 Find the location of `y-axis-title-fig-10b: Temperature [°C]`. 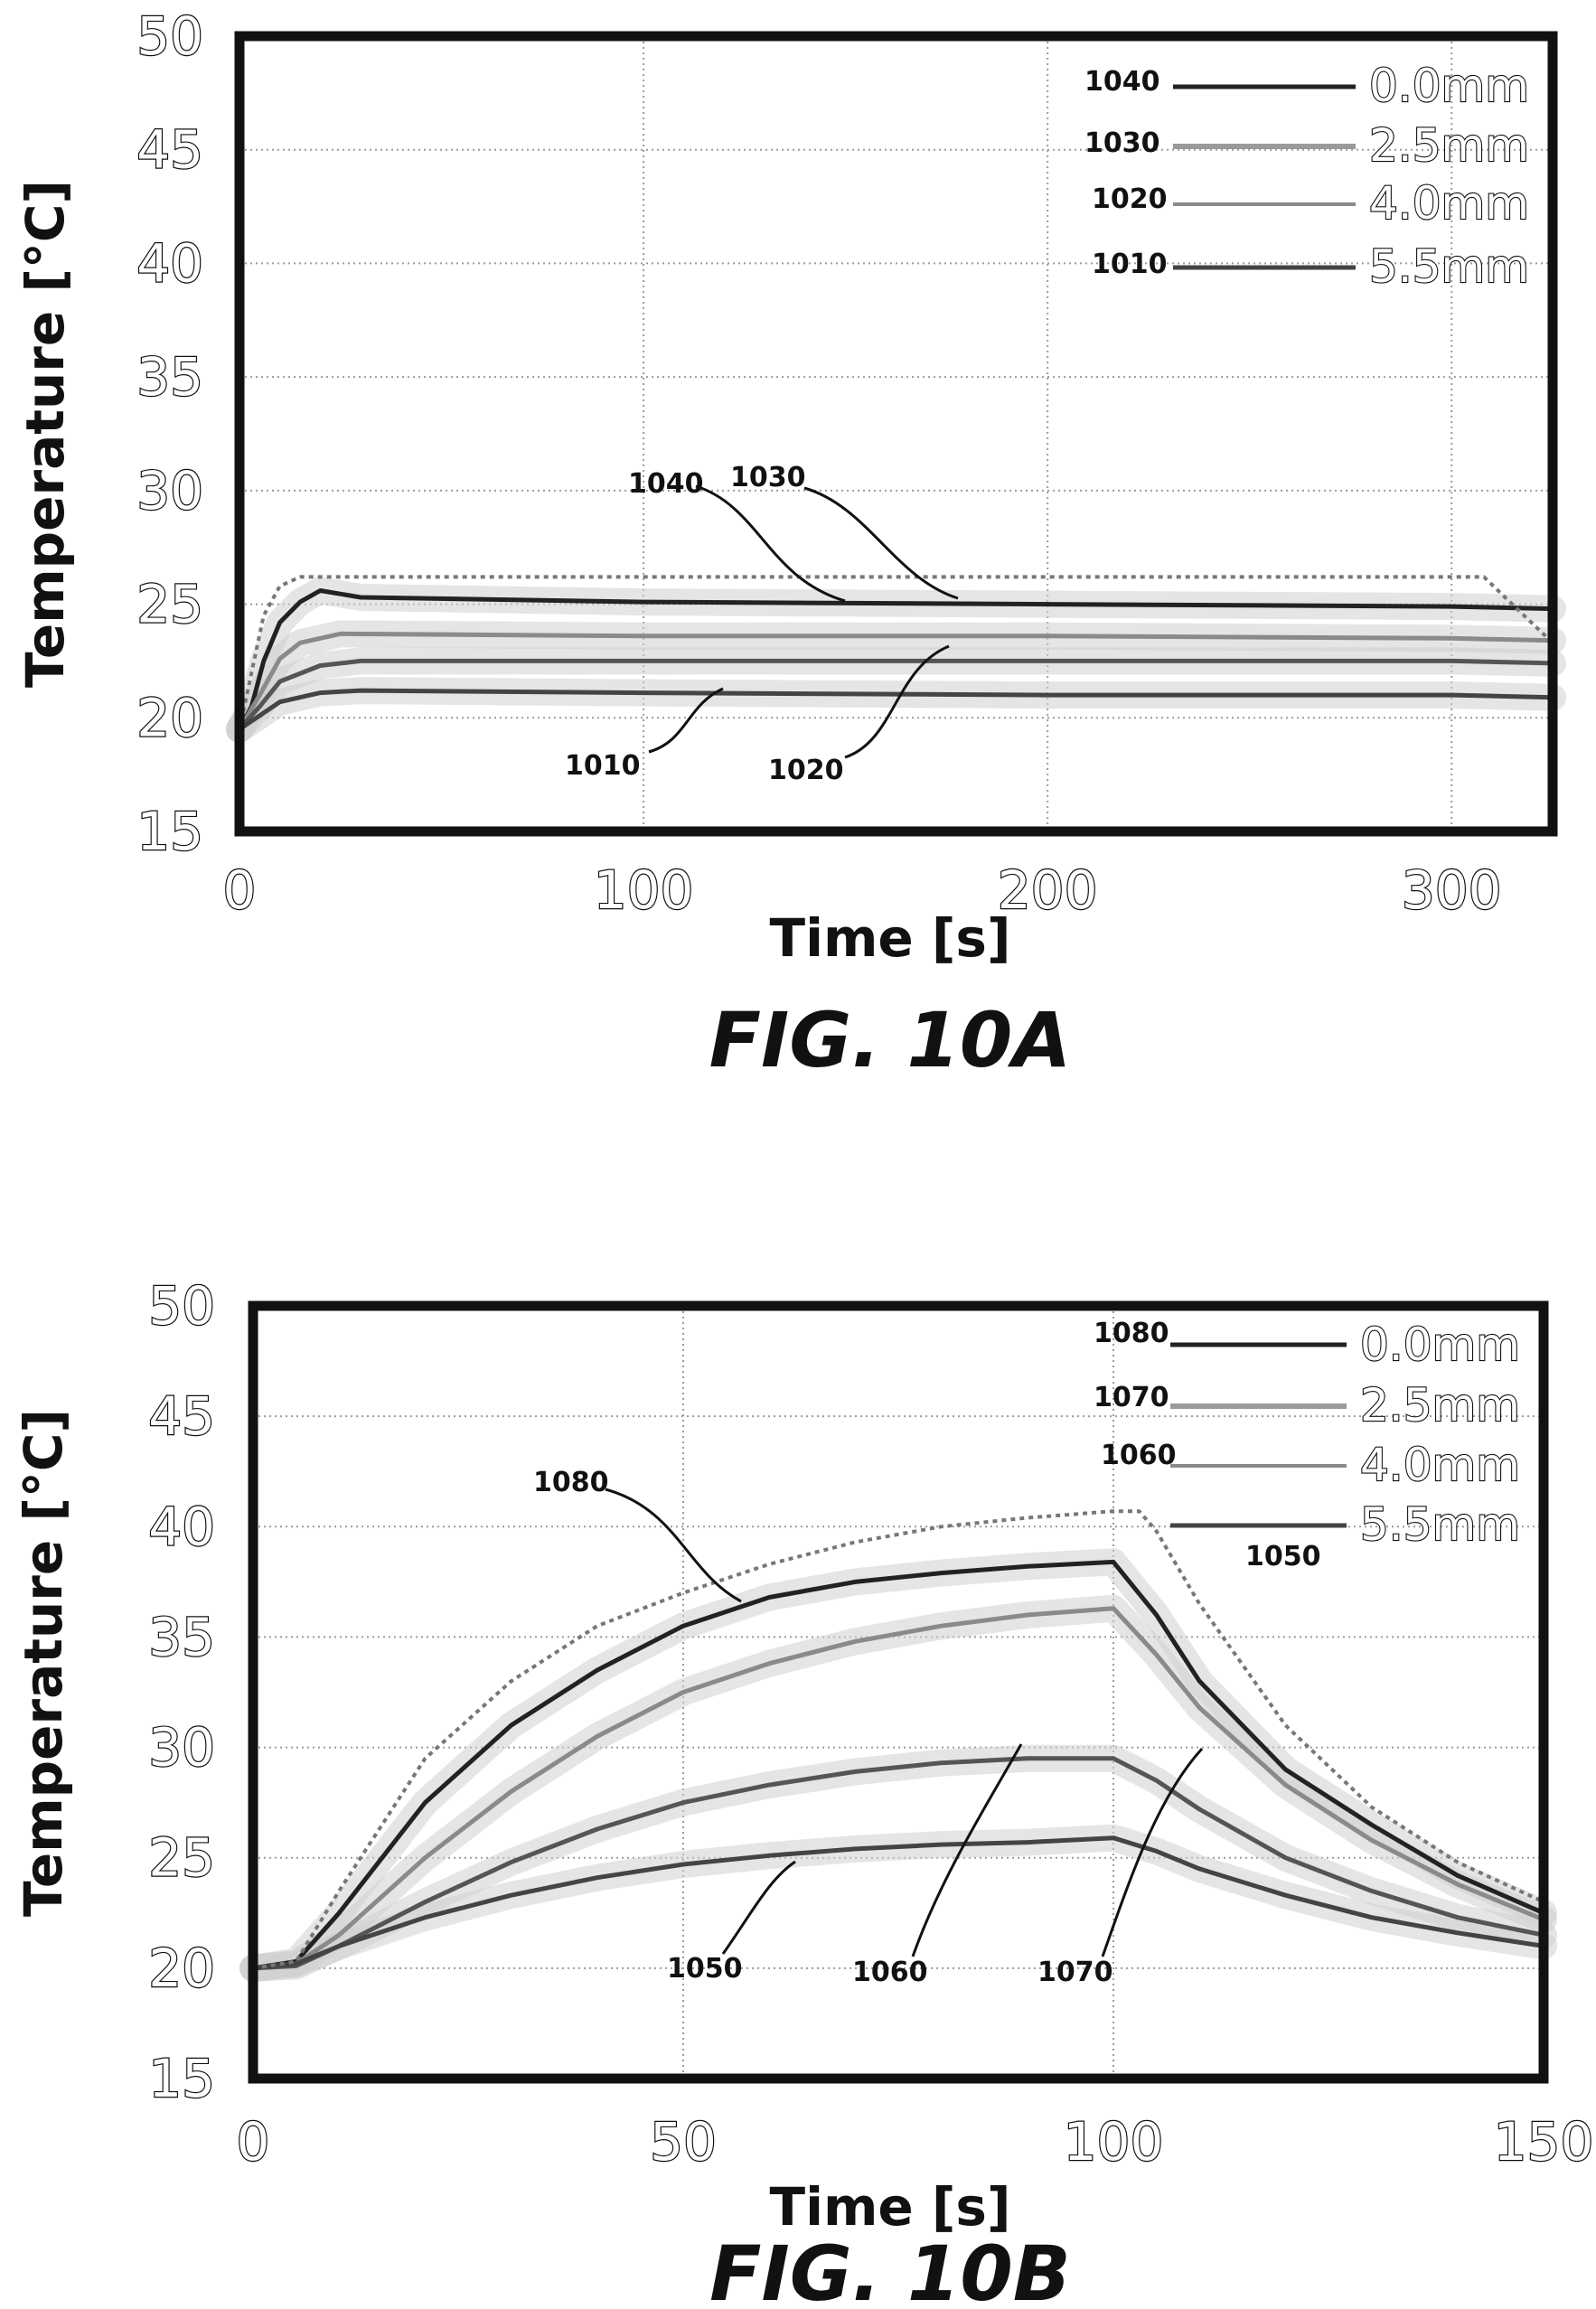

y-axis-title-fig-10b: Temperature [°C] is located at coordinates (43, 1663).